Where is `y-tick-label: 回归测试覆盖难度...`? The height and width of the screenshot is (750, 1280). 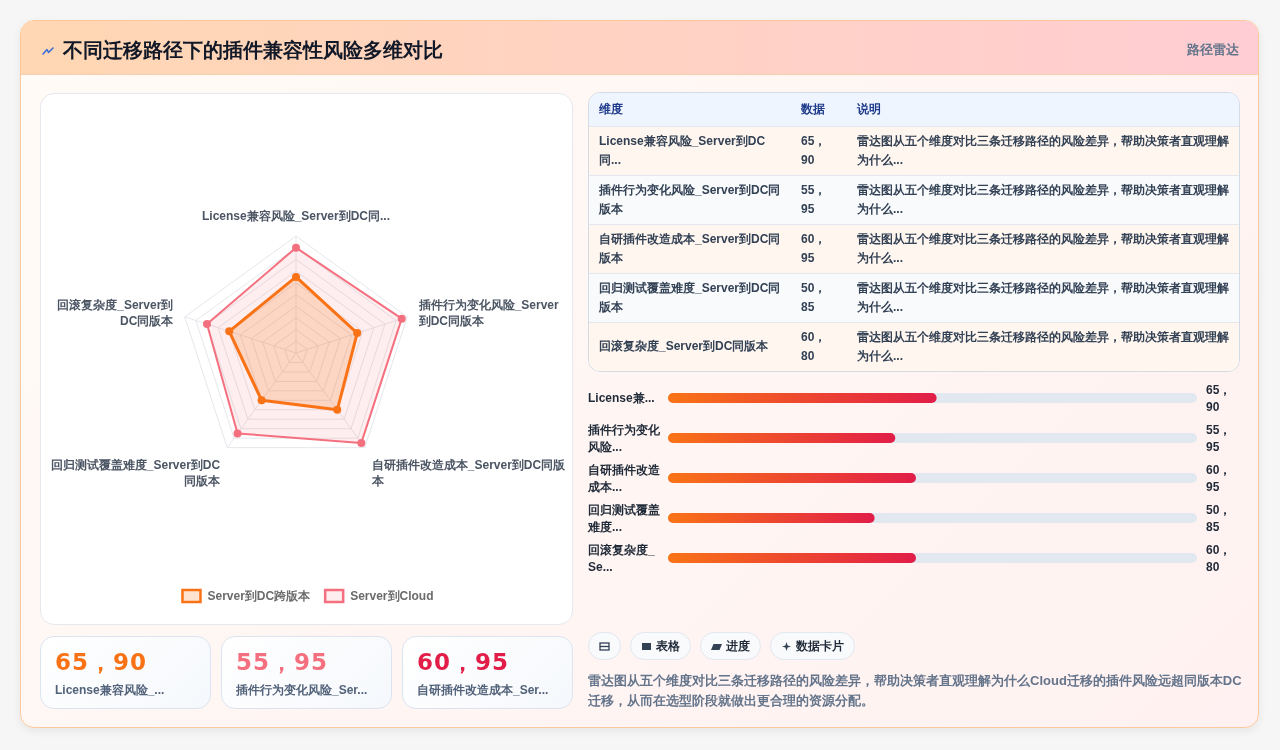 y-tick-label: 回归测试覆盖难度... is located at coordinates (623, 518).